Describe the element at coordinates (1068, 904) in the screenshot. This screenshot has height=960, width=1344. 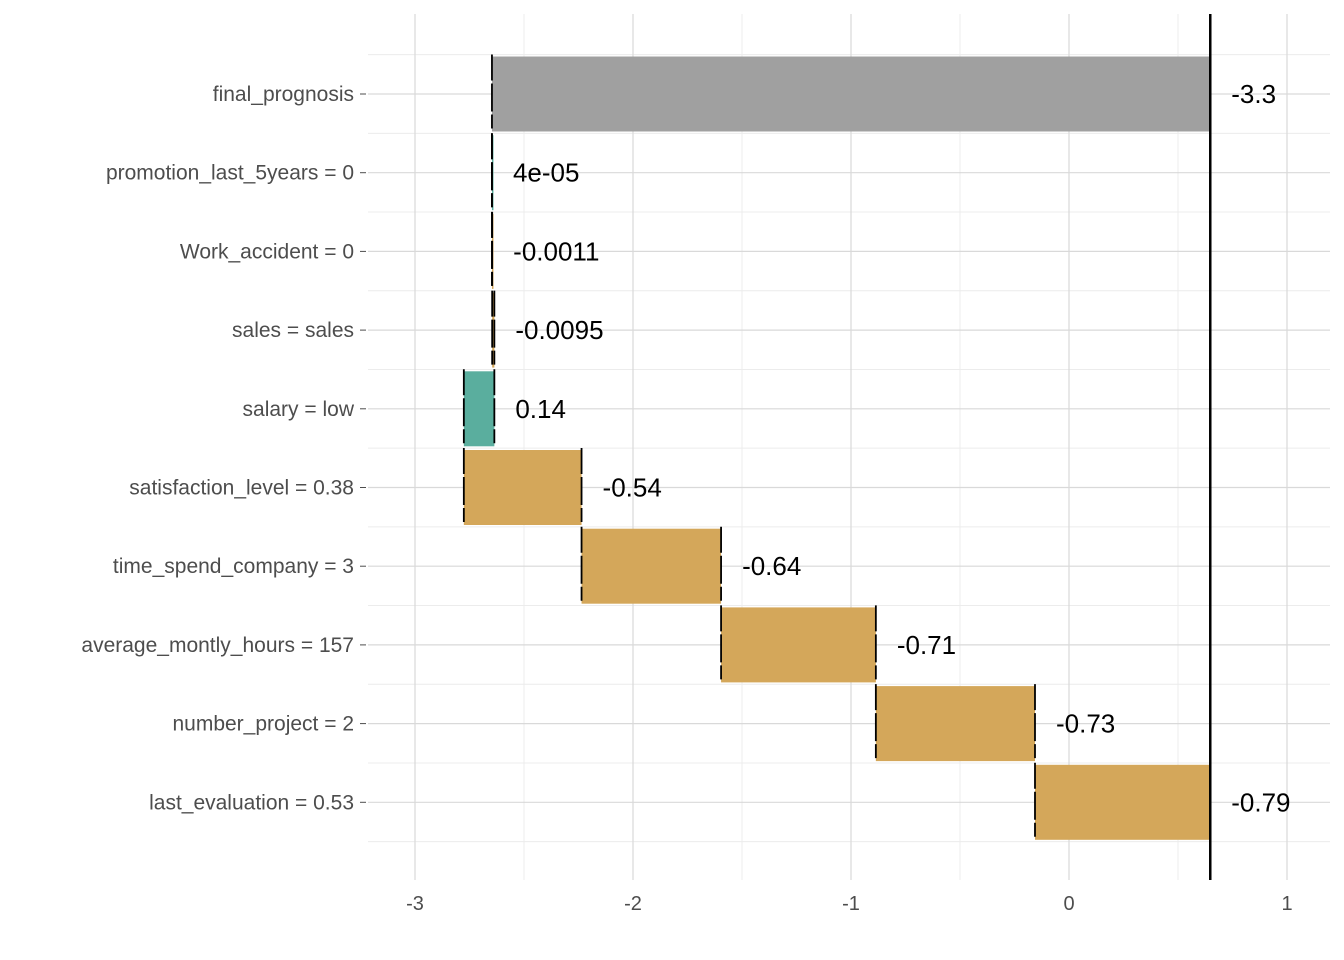
I see `x-tick-label: 0` at that location.